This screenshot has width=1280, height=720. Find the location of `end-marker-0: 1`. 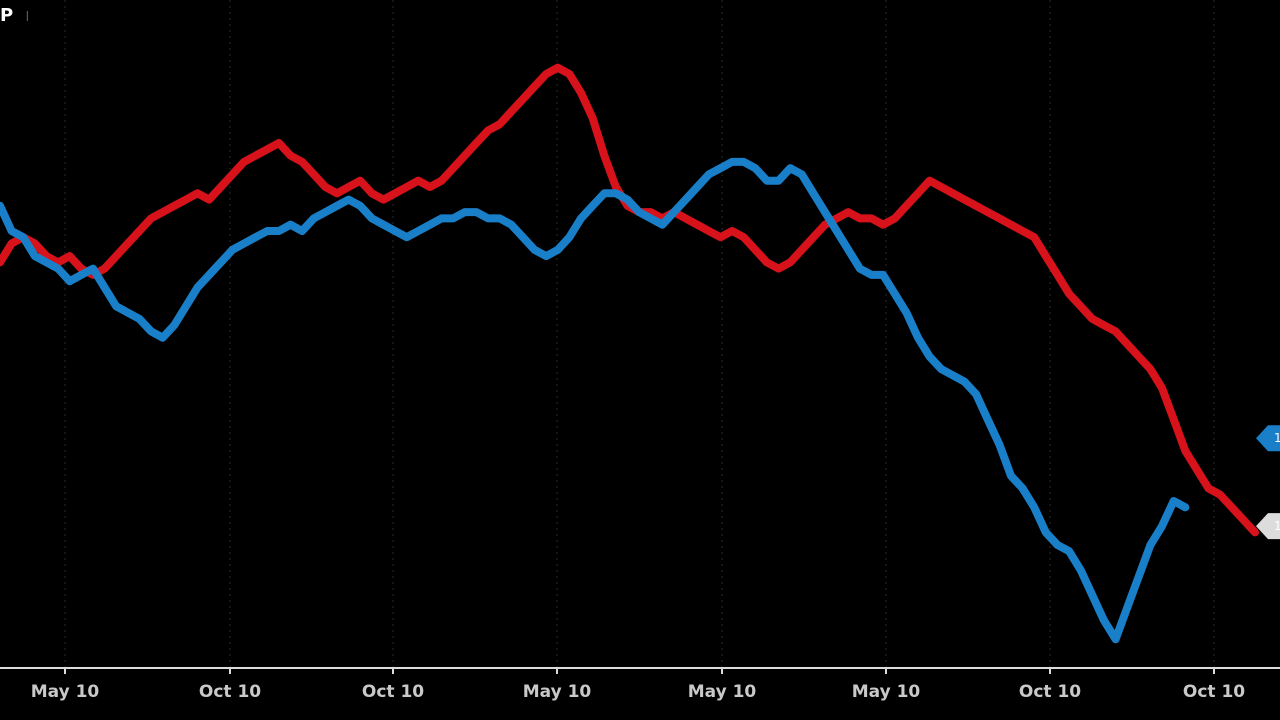

end-marker-0: 1 is located at coordinates (1268, 438).